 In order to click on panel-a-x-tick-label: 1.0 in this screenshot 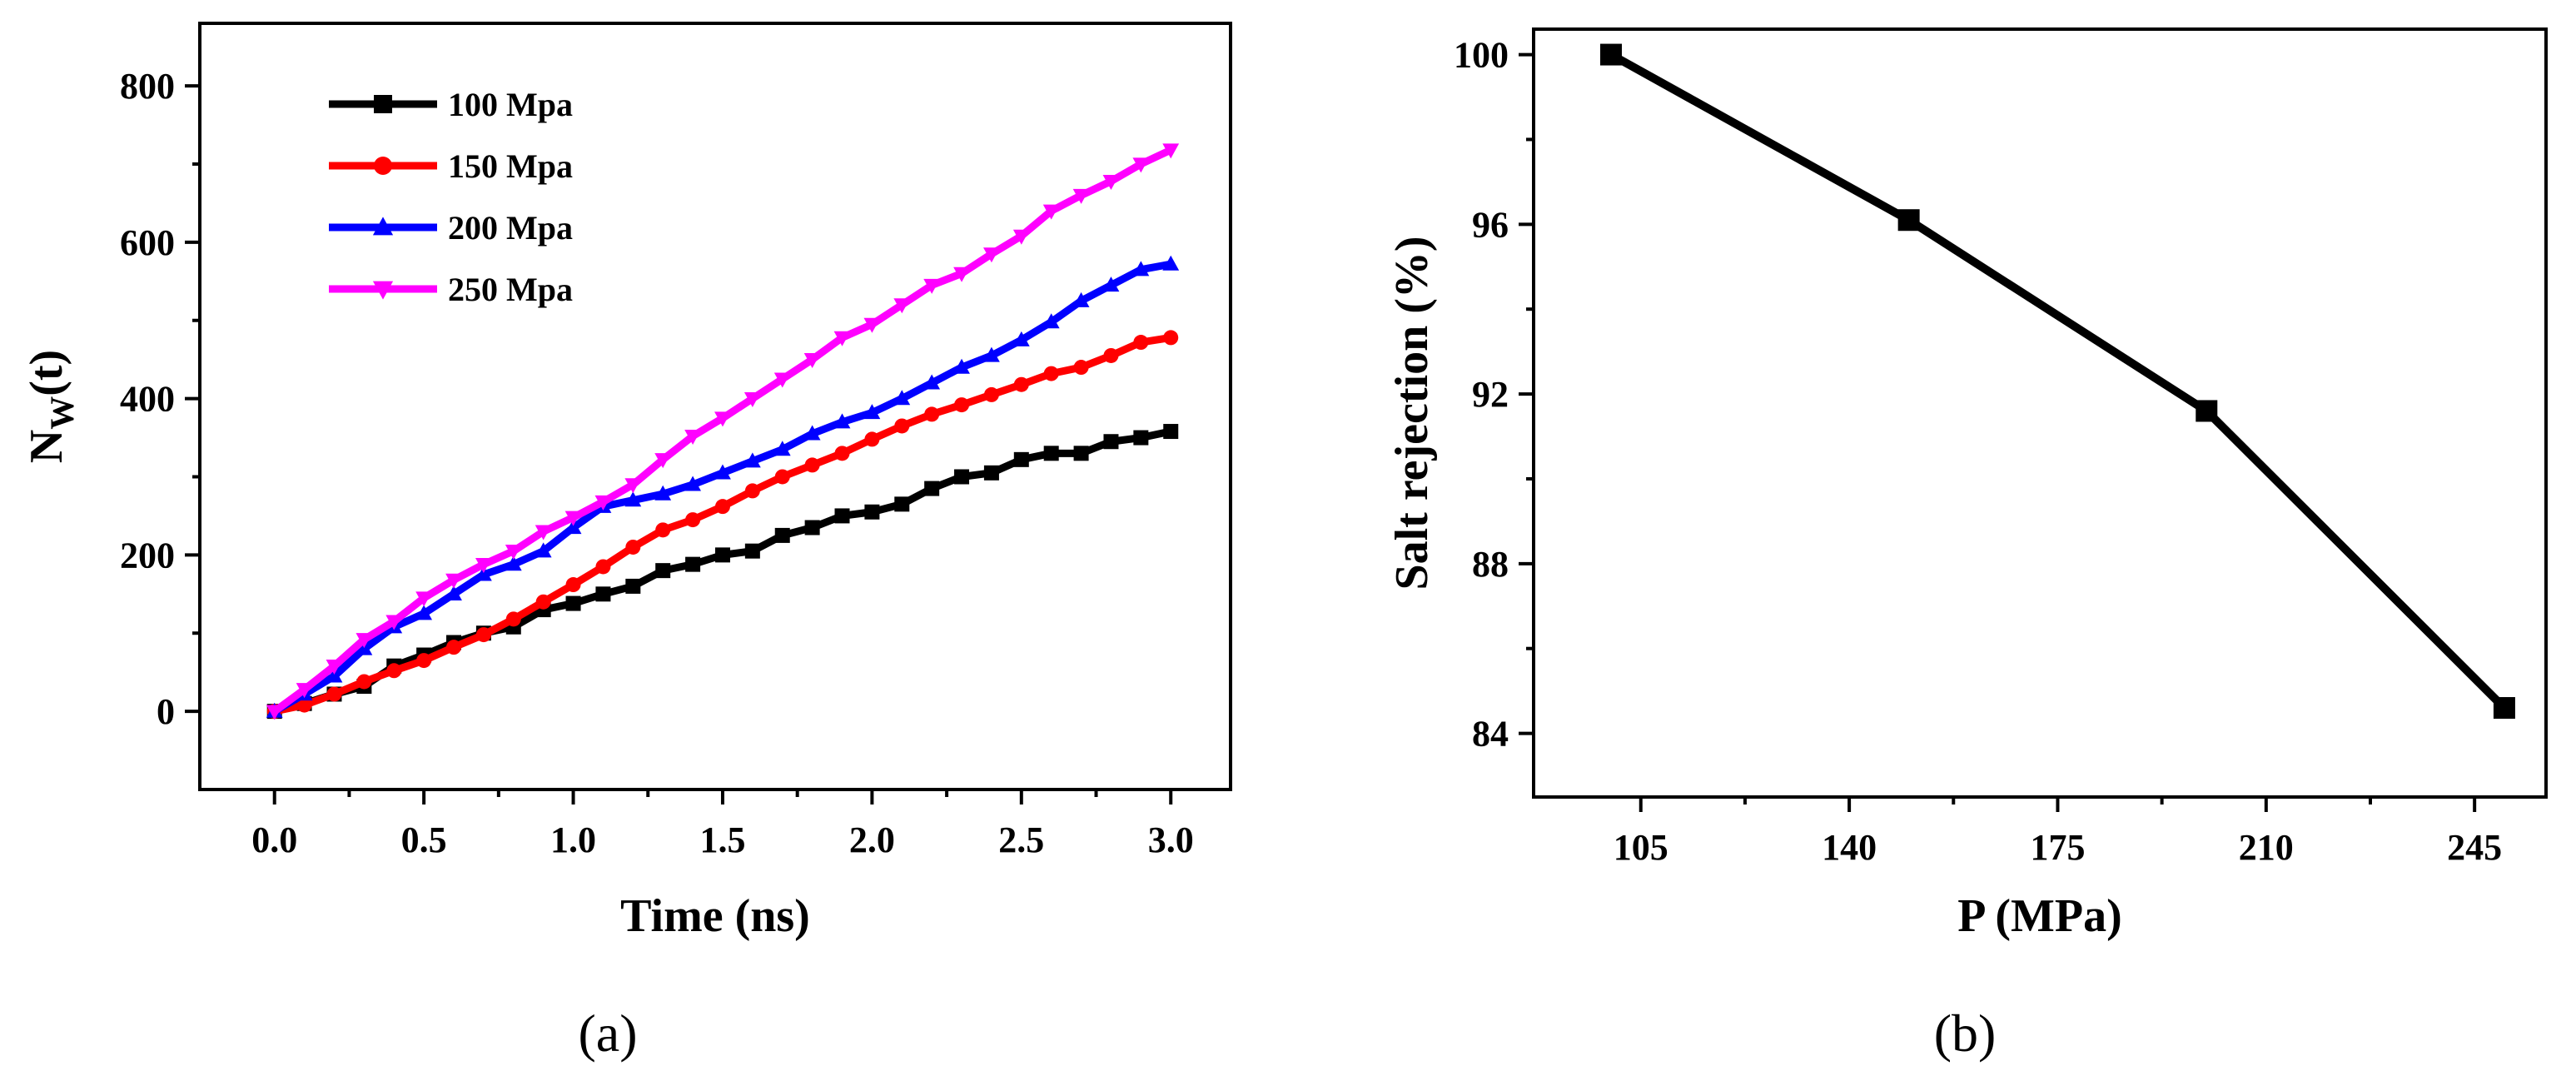, I will do `click(573, 839)`.